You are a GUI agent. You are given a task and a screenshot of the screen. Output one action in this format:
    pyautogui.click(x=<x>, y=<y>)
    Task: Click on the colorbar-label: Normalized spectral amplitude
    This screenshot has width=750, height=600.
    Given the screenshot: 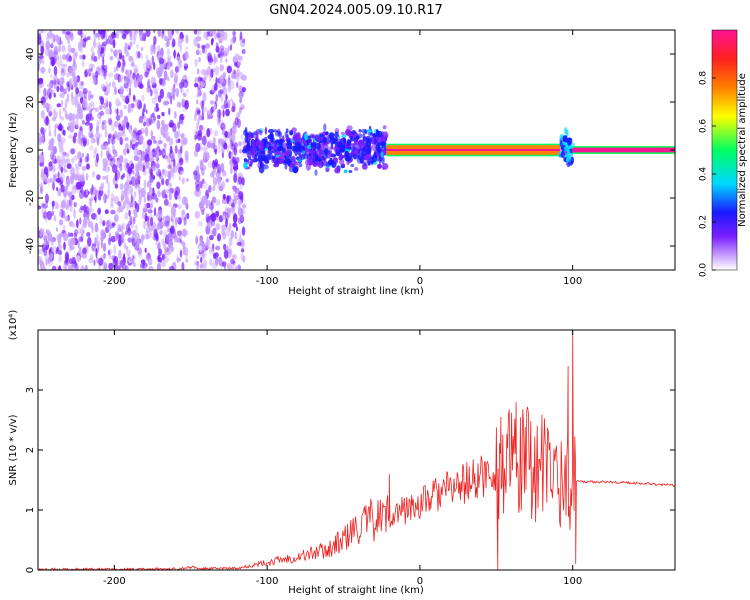 What is the action you would take?
    pyautogui.click(x=742, y=150)
    